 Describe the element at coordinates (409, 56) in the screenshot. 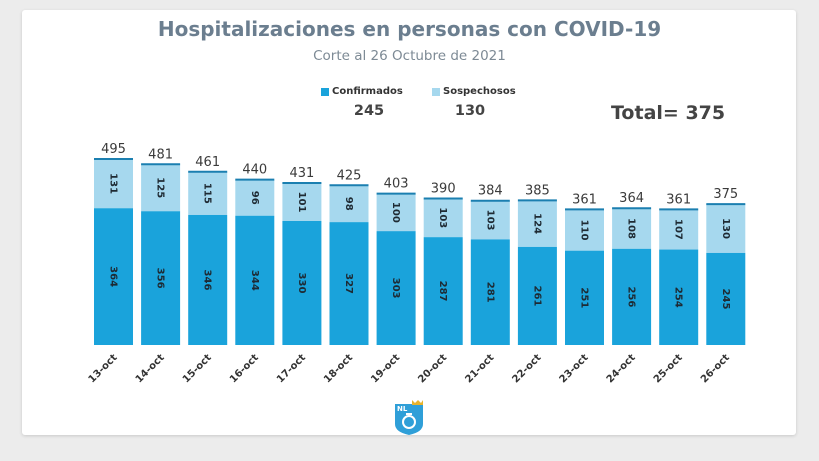

I see `chart-subtitle: Corte al 26 Octubre de 2021` at that location.